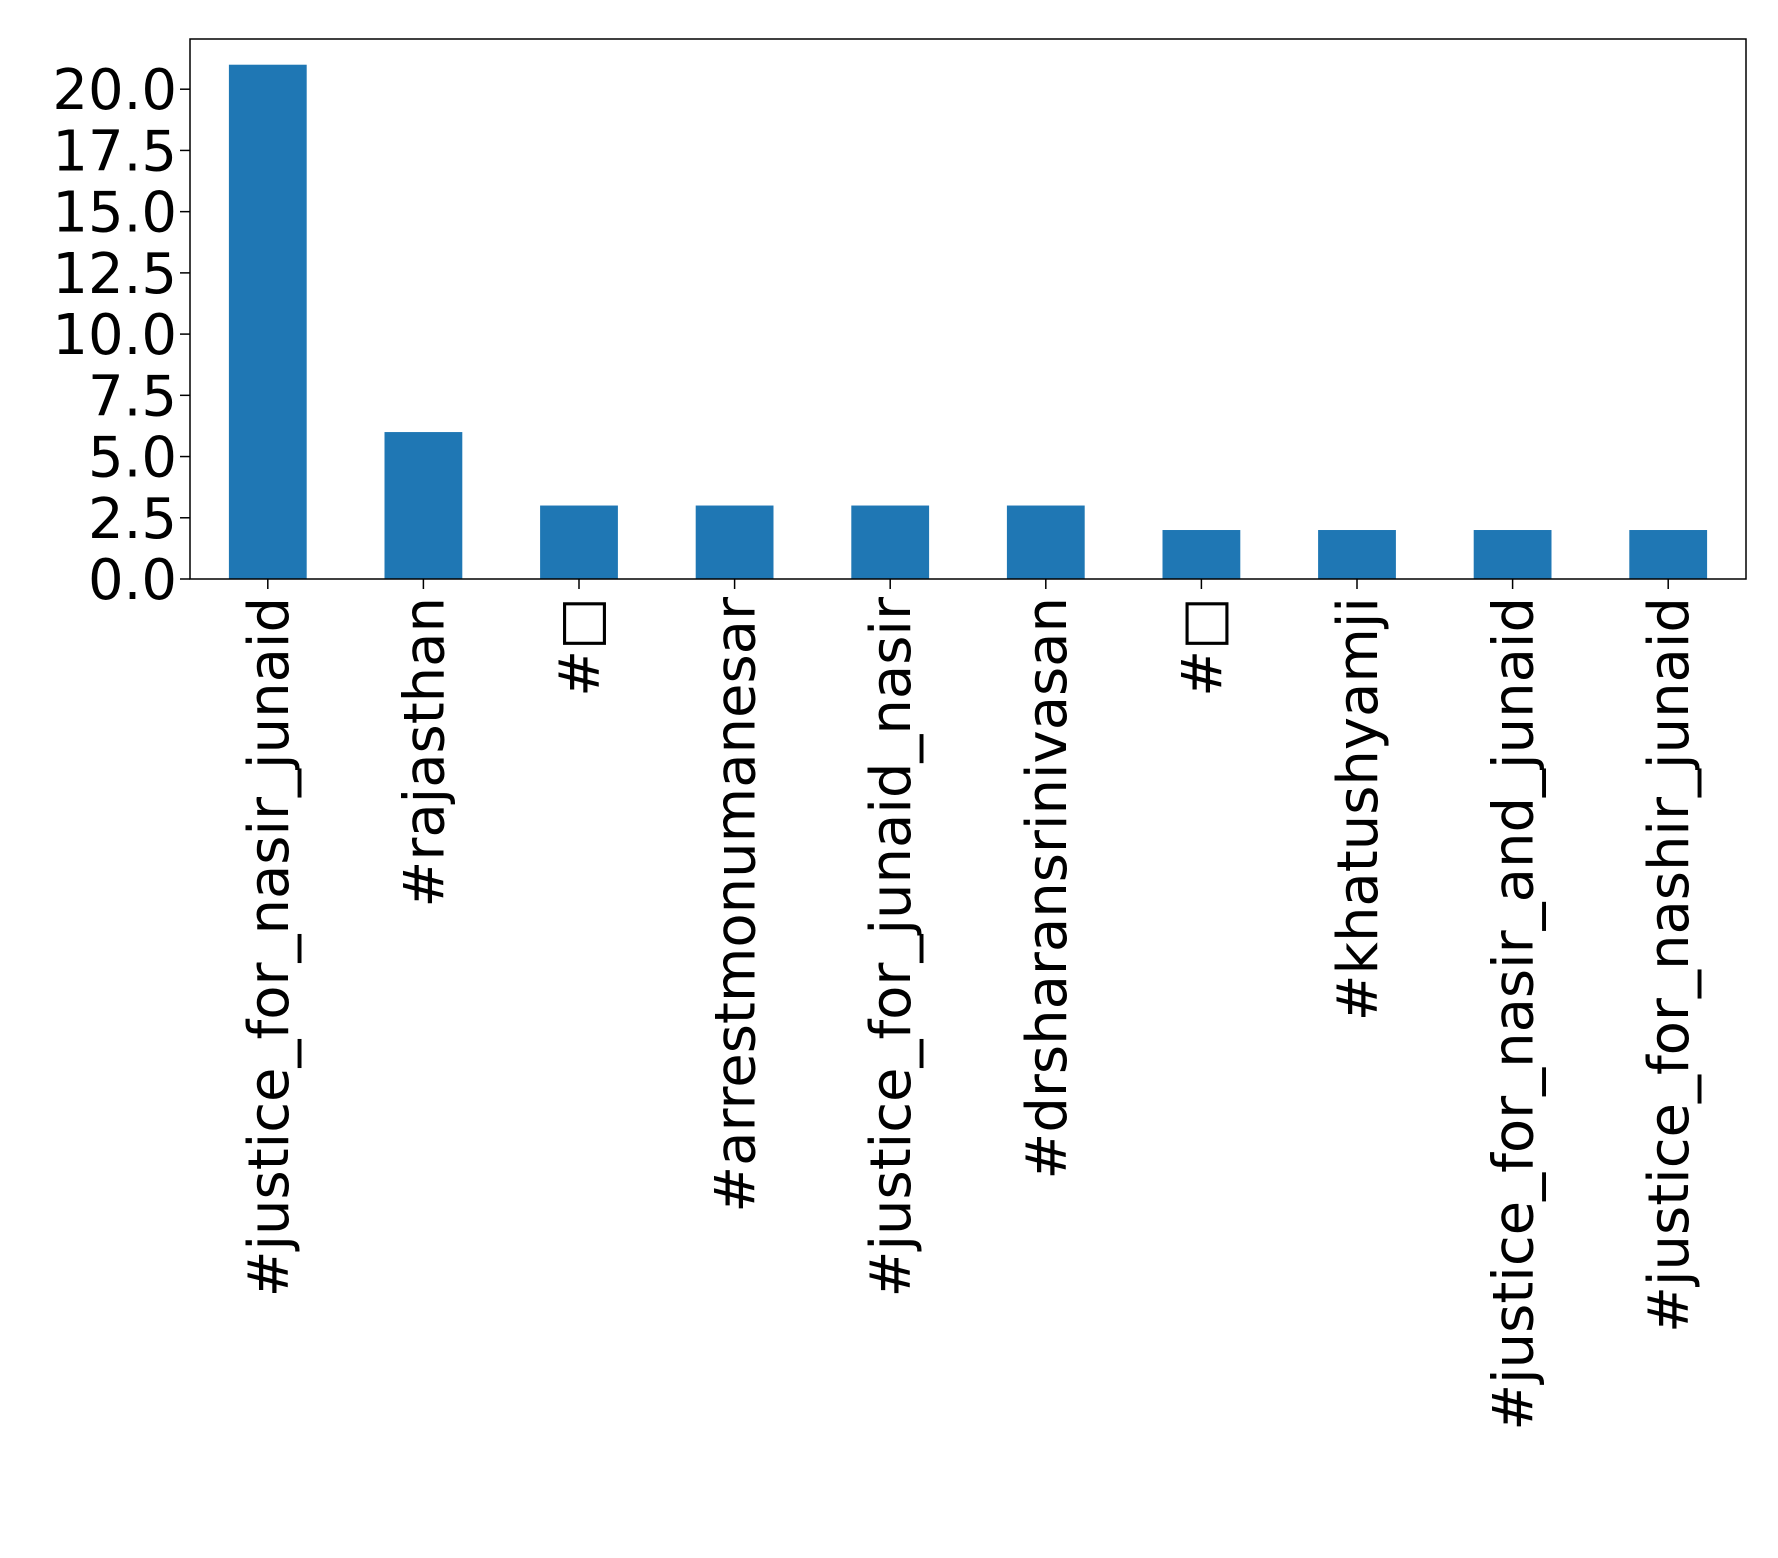 The height and width of the screenshot is (1558, 1778). Describe the element at coordinates (114, 151) in the screenshot. I see `y-tick-label: 17.5` at that location.